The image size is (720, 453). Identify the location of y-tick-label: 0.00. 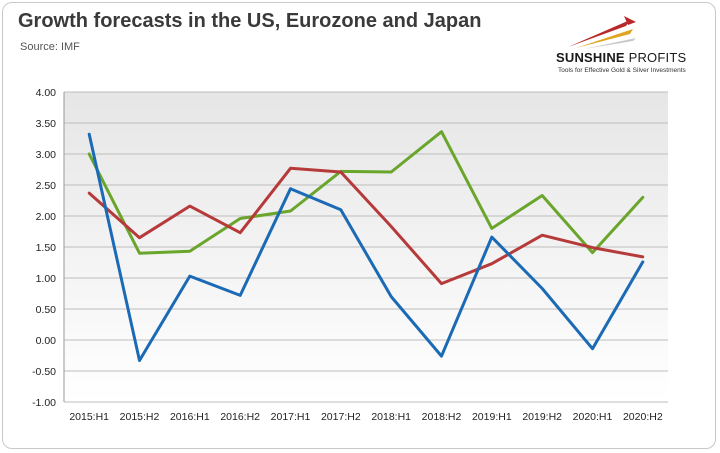
(46, 341).